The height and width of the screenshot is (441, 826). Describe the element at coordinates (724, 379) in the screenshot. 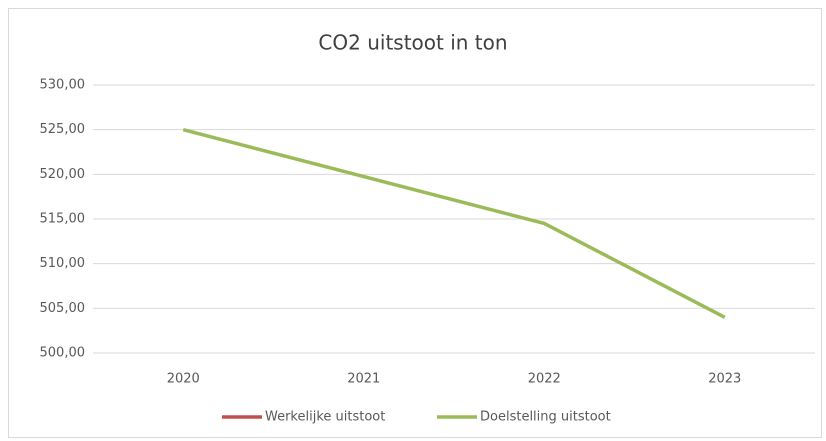

I see `x-tick-label: 2023` at that location.